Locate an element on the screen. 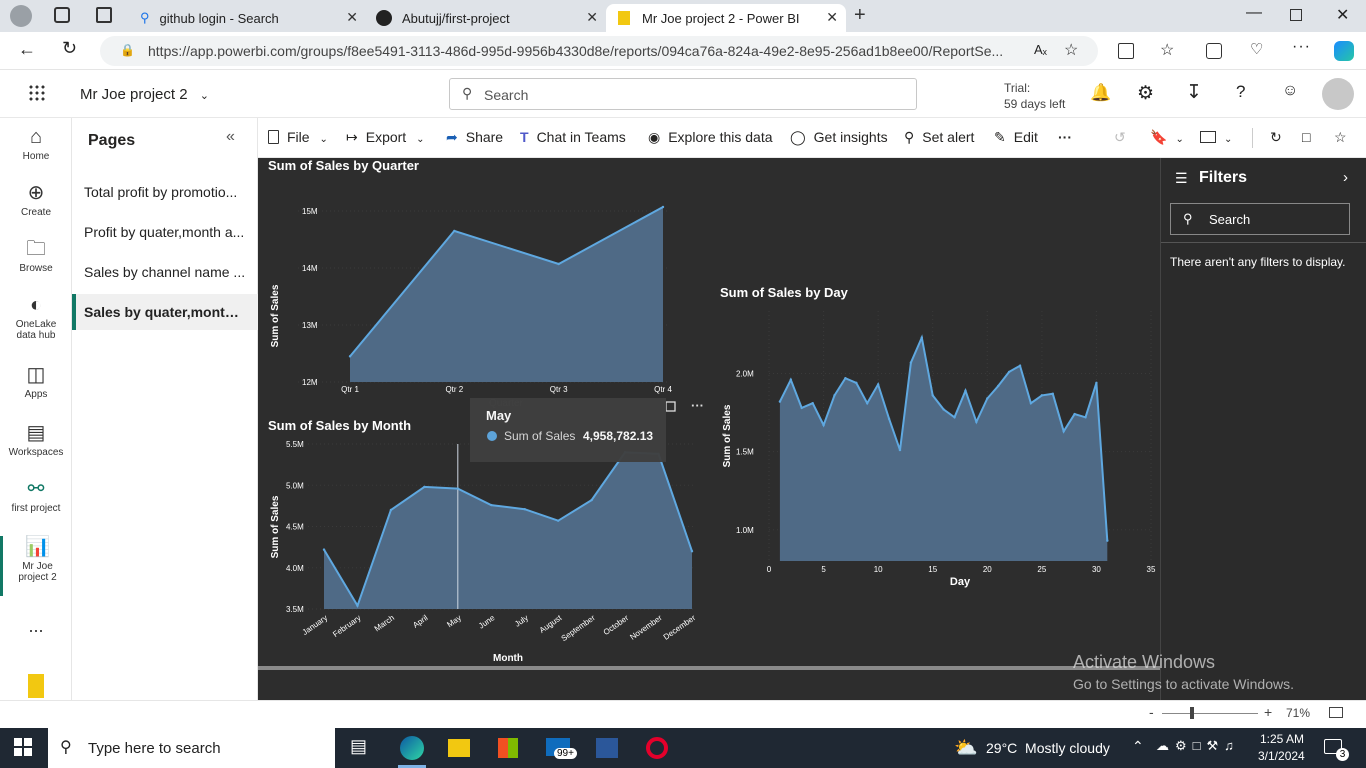  collections-toolbar-icon is located at coordinates (1214, 51).